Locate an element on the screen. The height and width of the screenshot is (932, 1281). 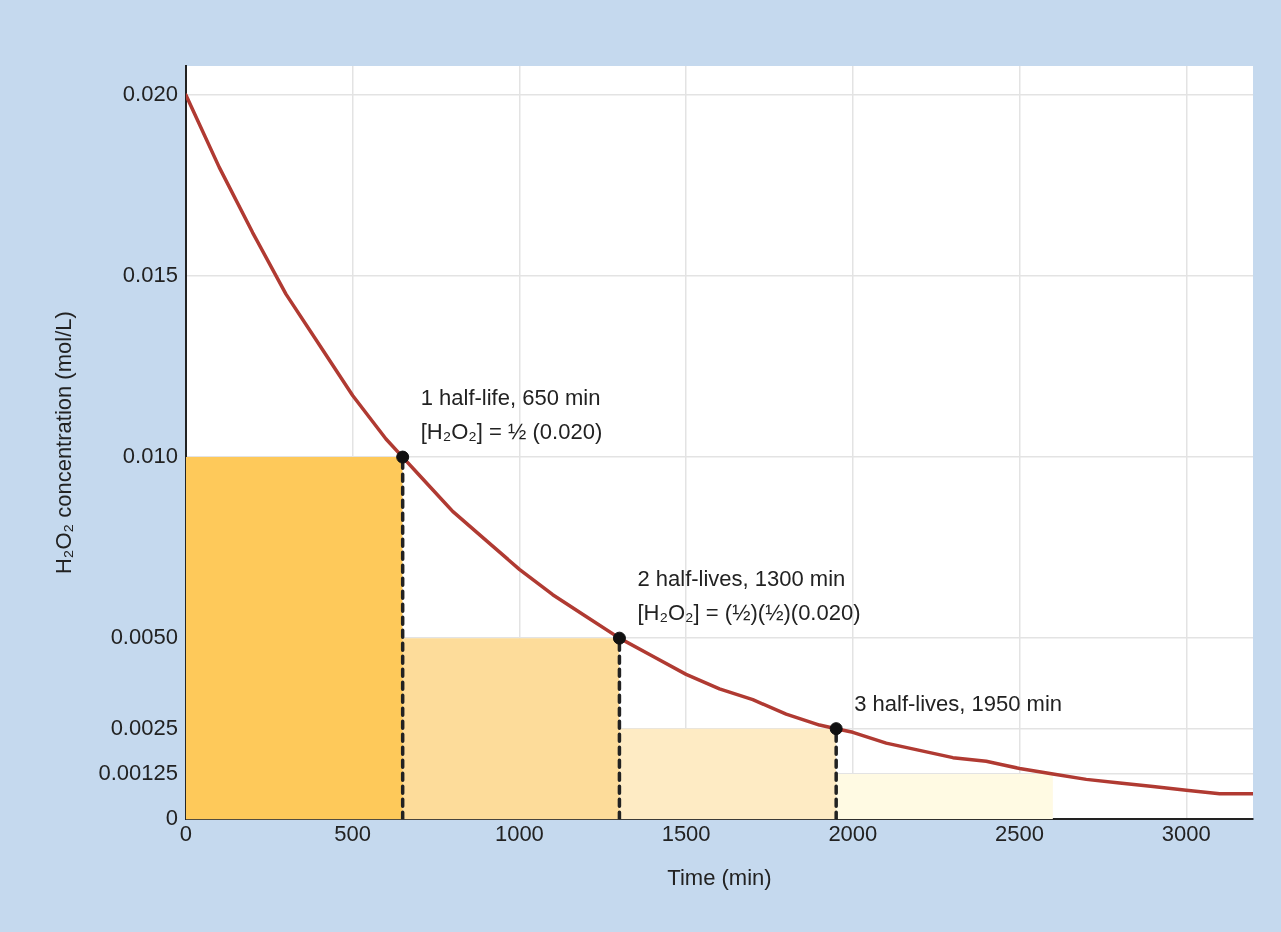
y-tick-label: 0 is located at coordinates (171, 818).